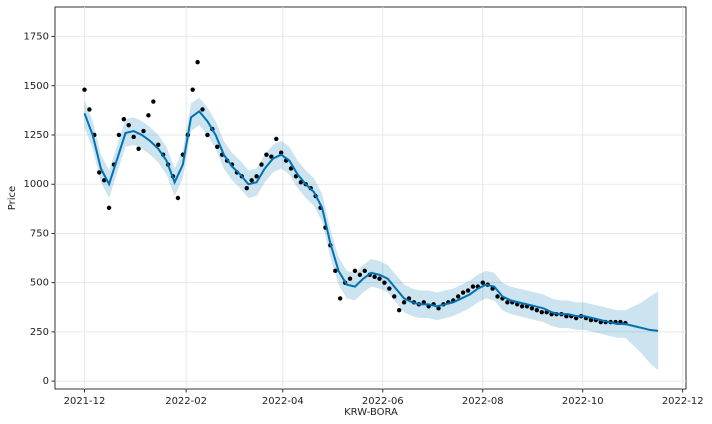  I want to click on x-tick-label: 2022-02, so click(186, 401).